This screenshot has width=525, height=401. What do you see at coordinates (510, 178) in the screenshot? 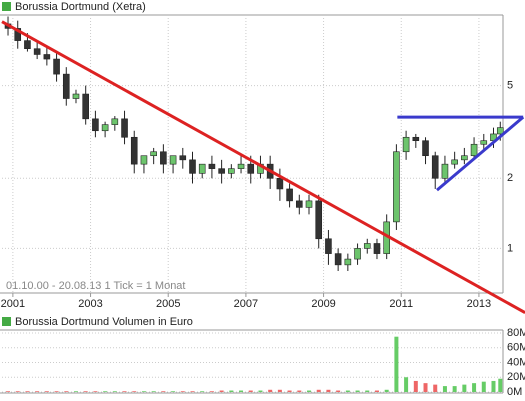
I see `y-tick-label: 2` at bounding box center [510, 178].